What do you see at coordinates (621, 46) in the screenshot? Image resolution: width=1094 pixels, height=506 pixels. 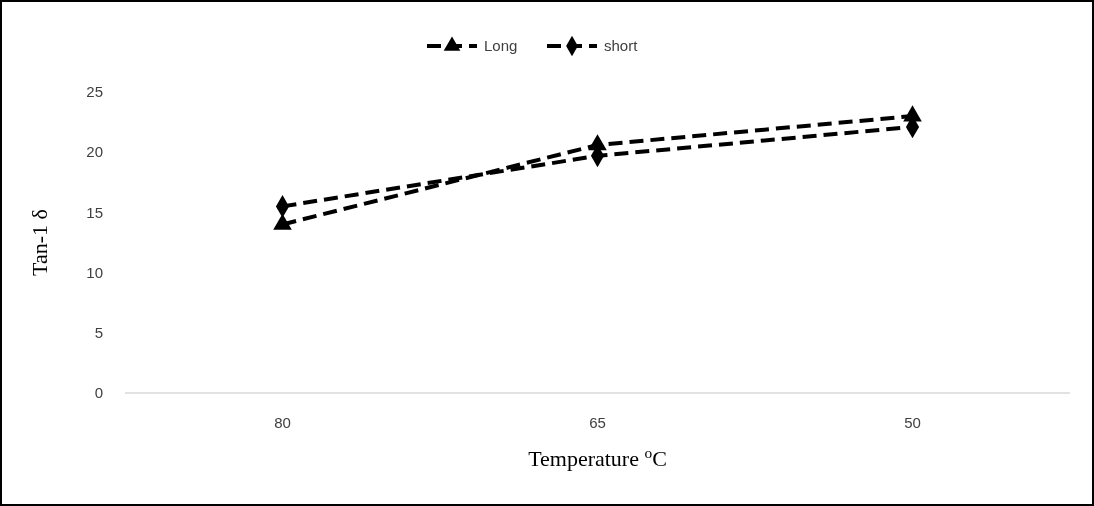 I see `legend-label: short` at bounding box center [621, 46].